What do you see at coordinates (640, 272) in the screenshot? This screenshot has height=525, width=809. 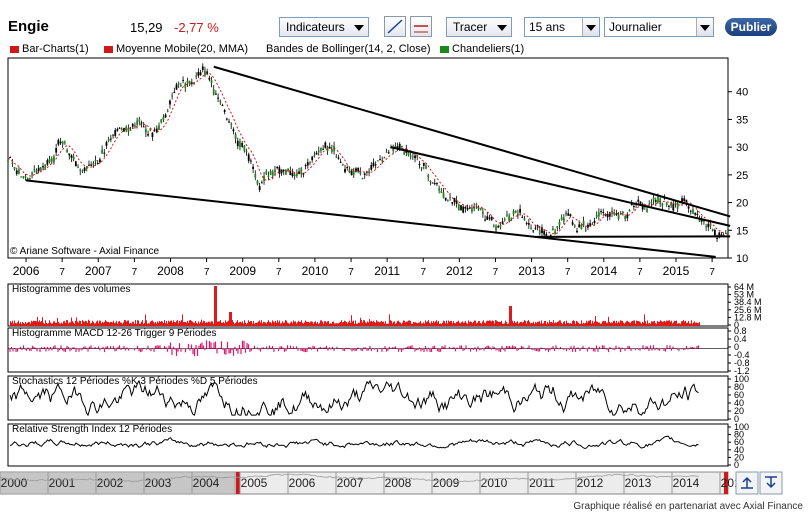 I see `x-tick-label: 7` at bounding box center [640, 272].